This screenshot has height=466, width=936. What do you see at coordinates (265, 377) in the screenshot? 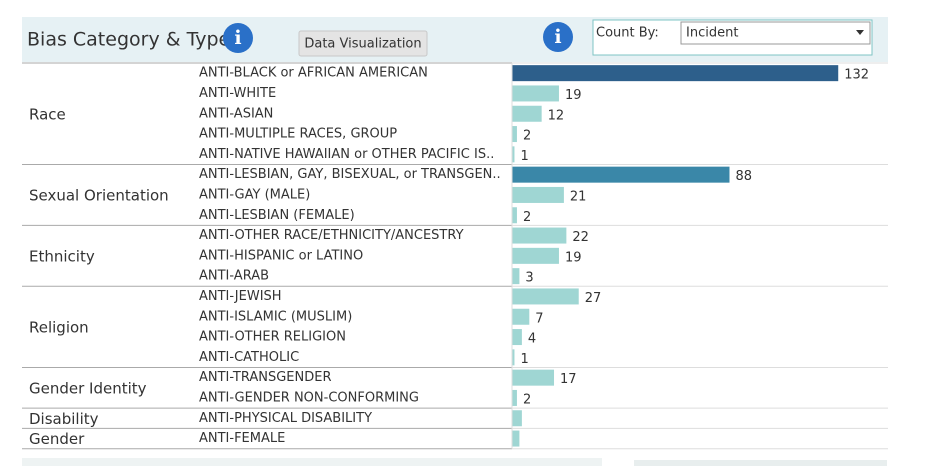
I see `category-label: ANTI-TRANSGENDER` at bounding box center [265, 377].